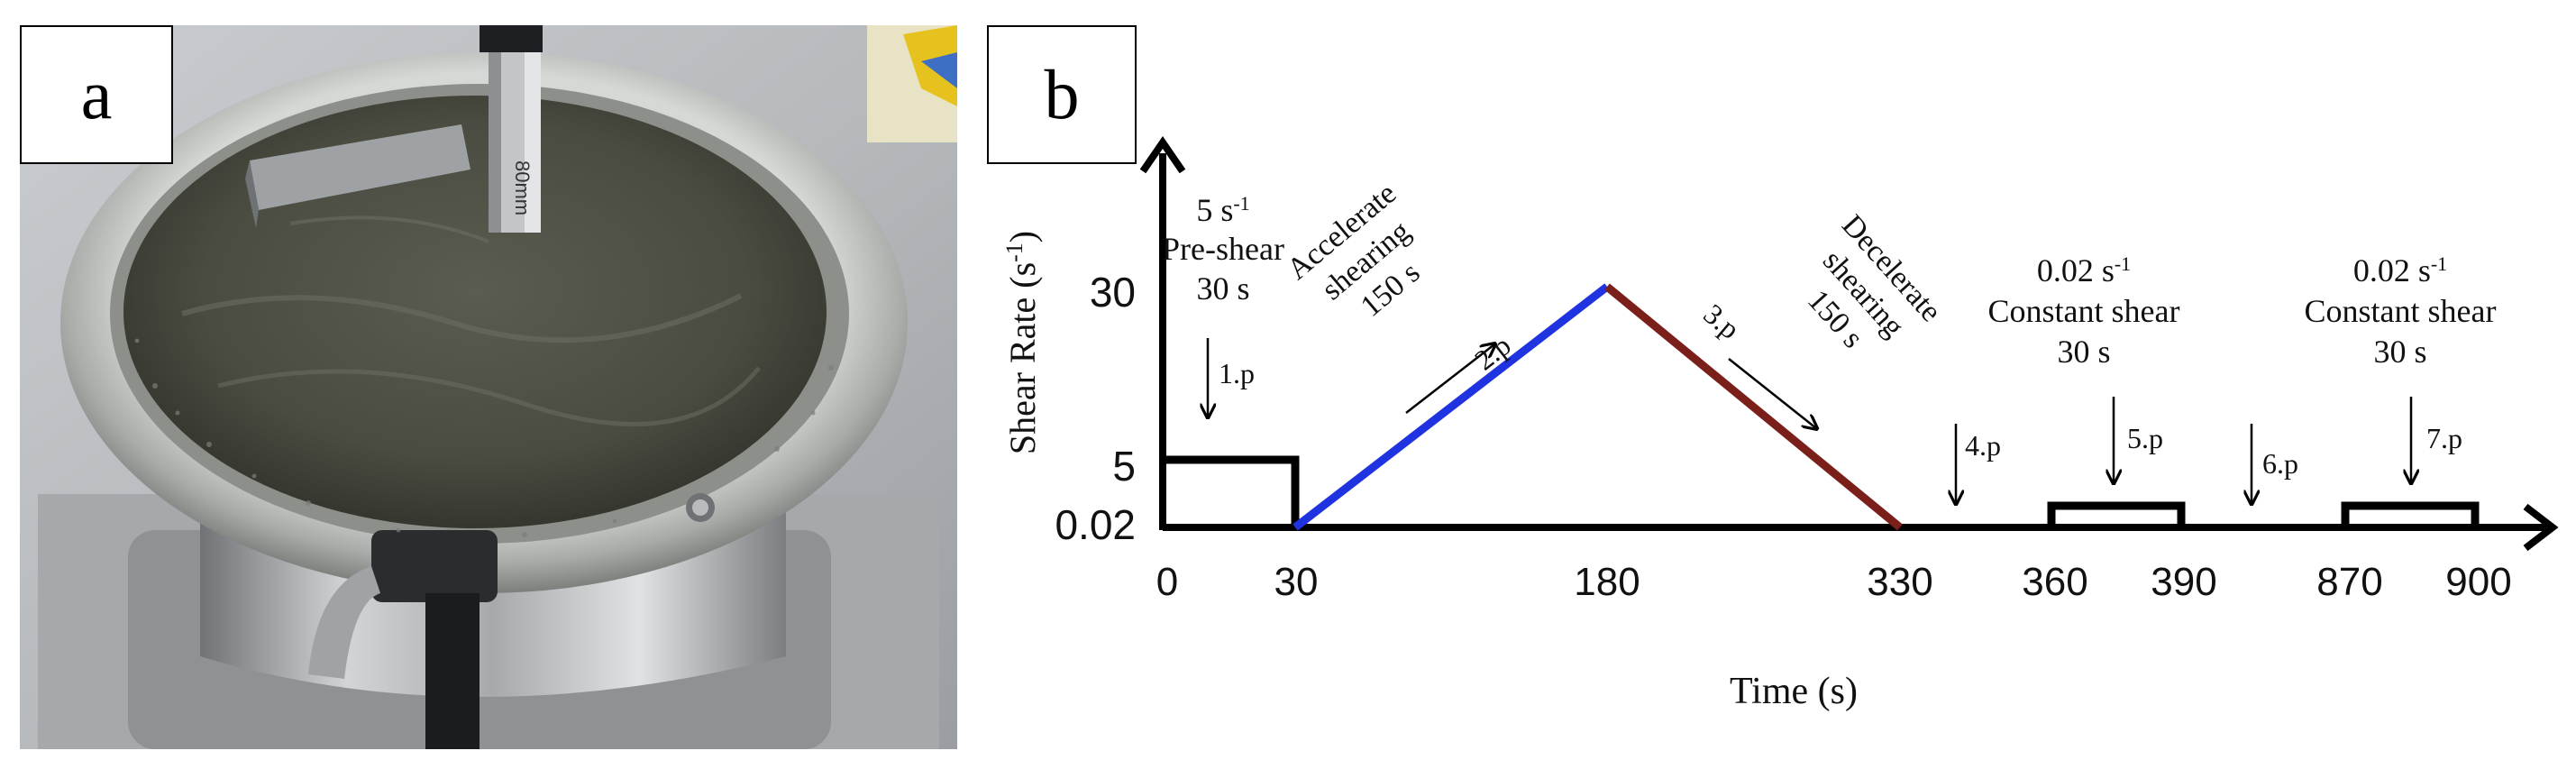  Describe the element at coordinates (2083, 352) in the screenshot. I see `constant-1-duration: 30 s` at that location.